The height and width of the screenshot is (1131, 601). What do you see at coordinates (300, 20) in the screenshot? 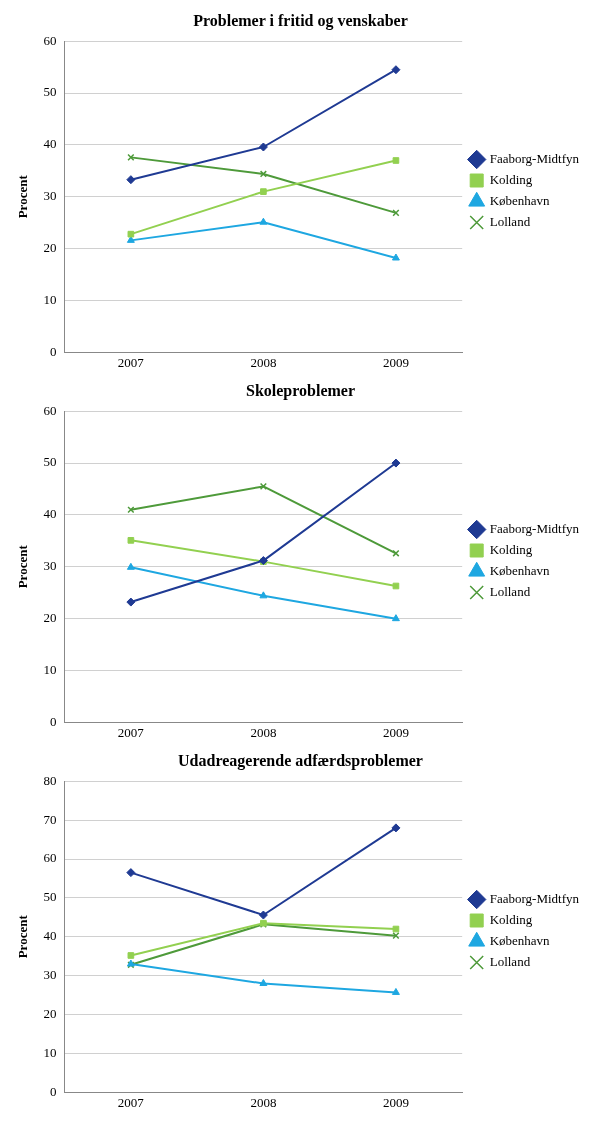
I see `chart-title: Problemer i fritid og venskaber` at bounding box center [300, 20].